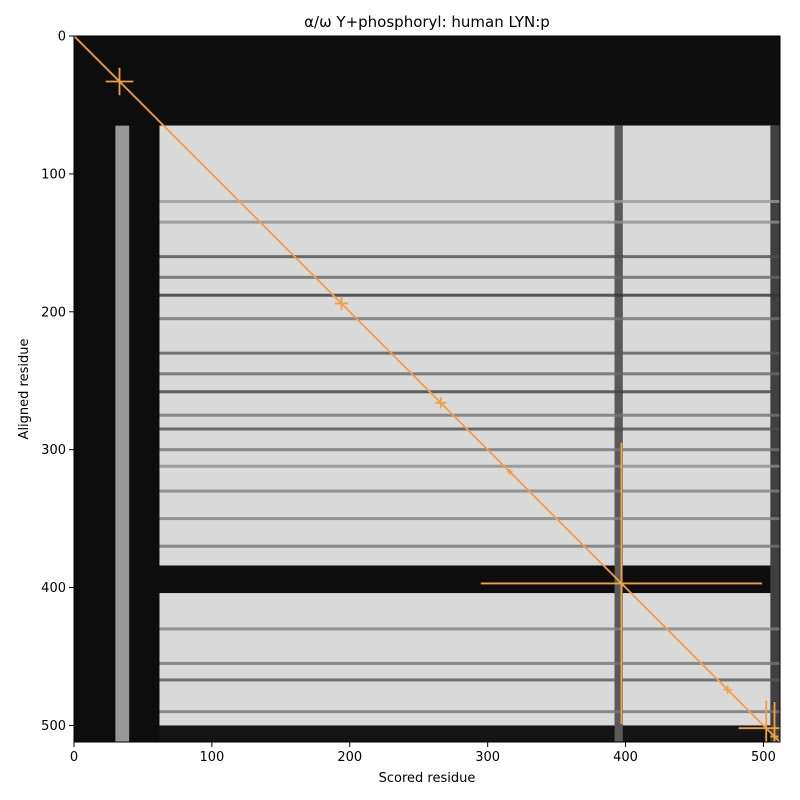 The image size is (800, 800). I want to click on x-axis: 0 100 200 300 400 500, so click(423, 753).